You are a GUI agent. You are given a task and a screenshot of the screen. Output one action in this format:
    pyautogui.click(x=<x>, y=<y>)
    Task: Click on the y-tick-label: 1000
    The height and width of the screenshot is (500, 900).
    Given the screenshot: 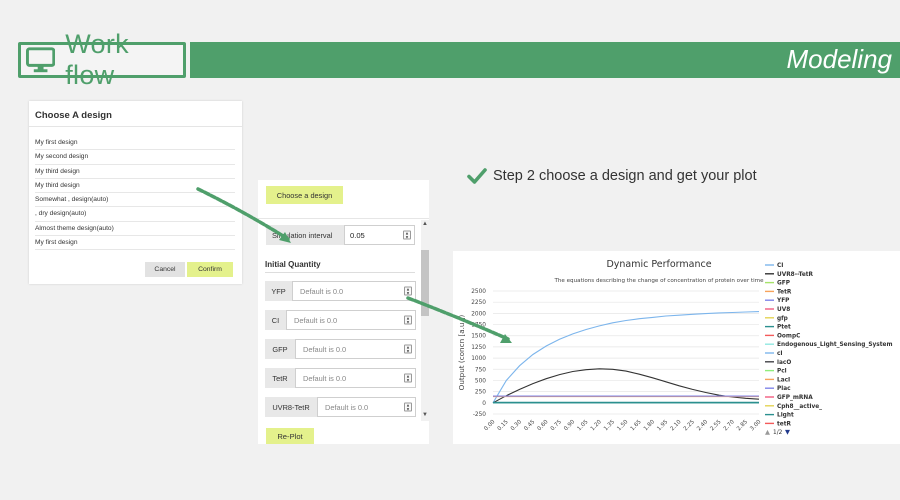 What is the action you would take?
    pyautogui.click(x=478, y=359)
    